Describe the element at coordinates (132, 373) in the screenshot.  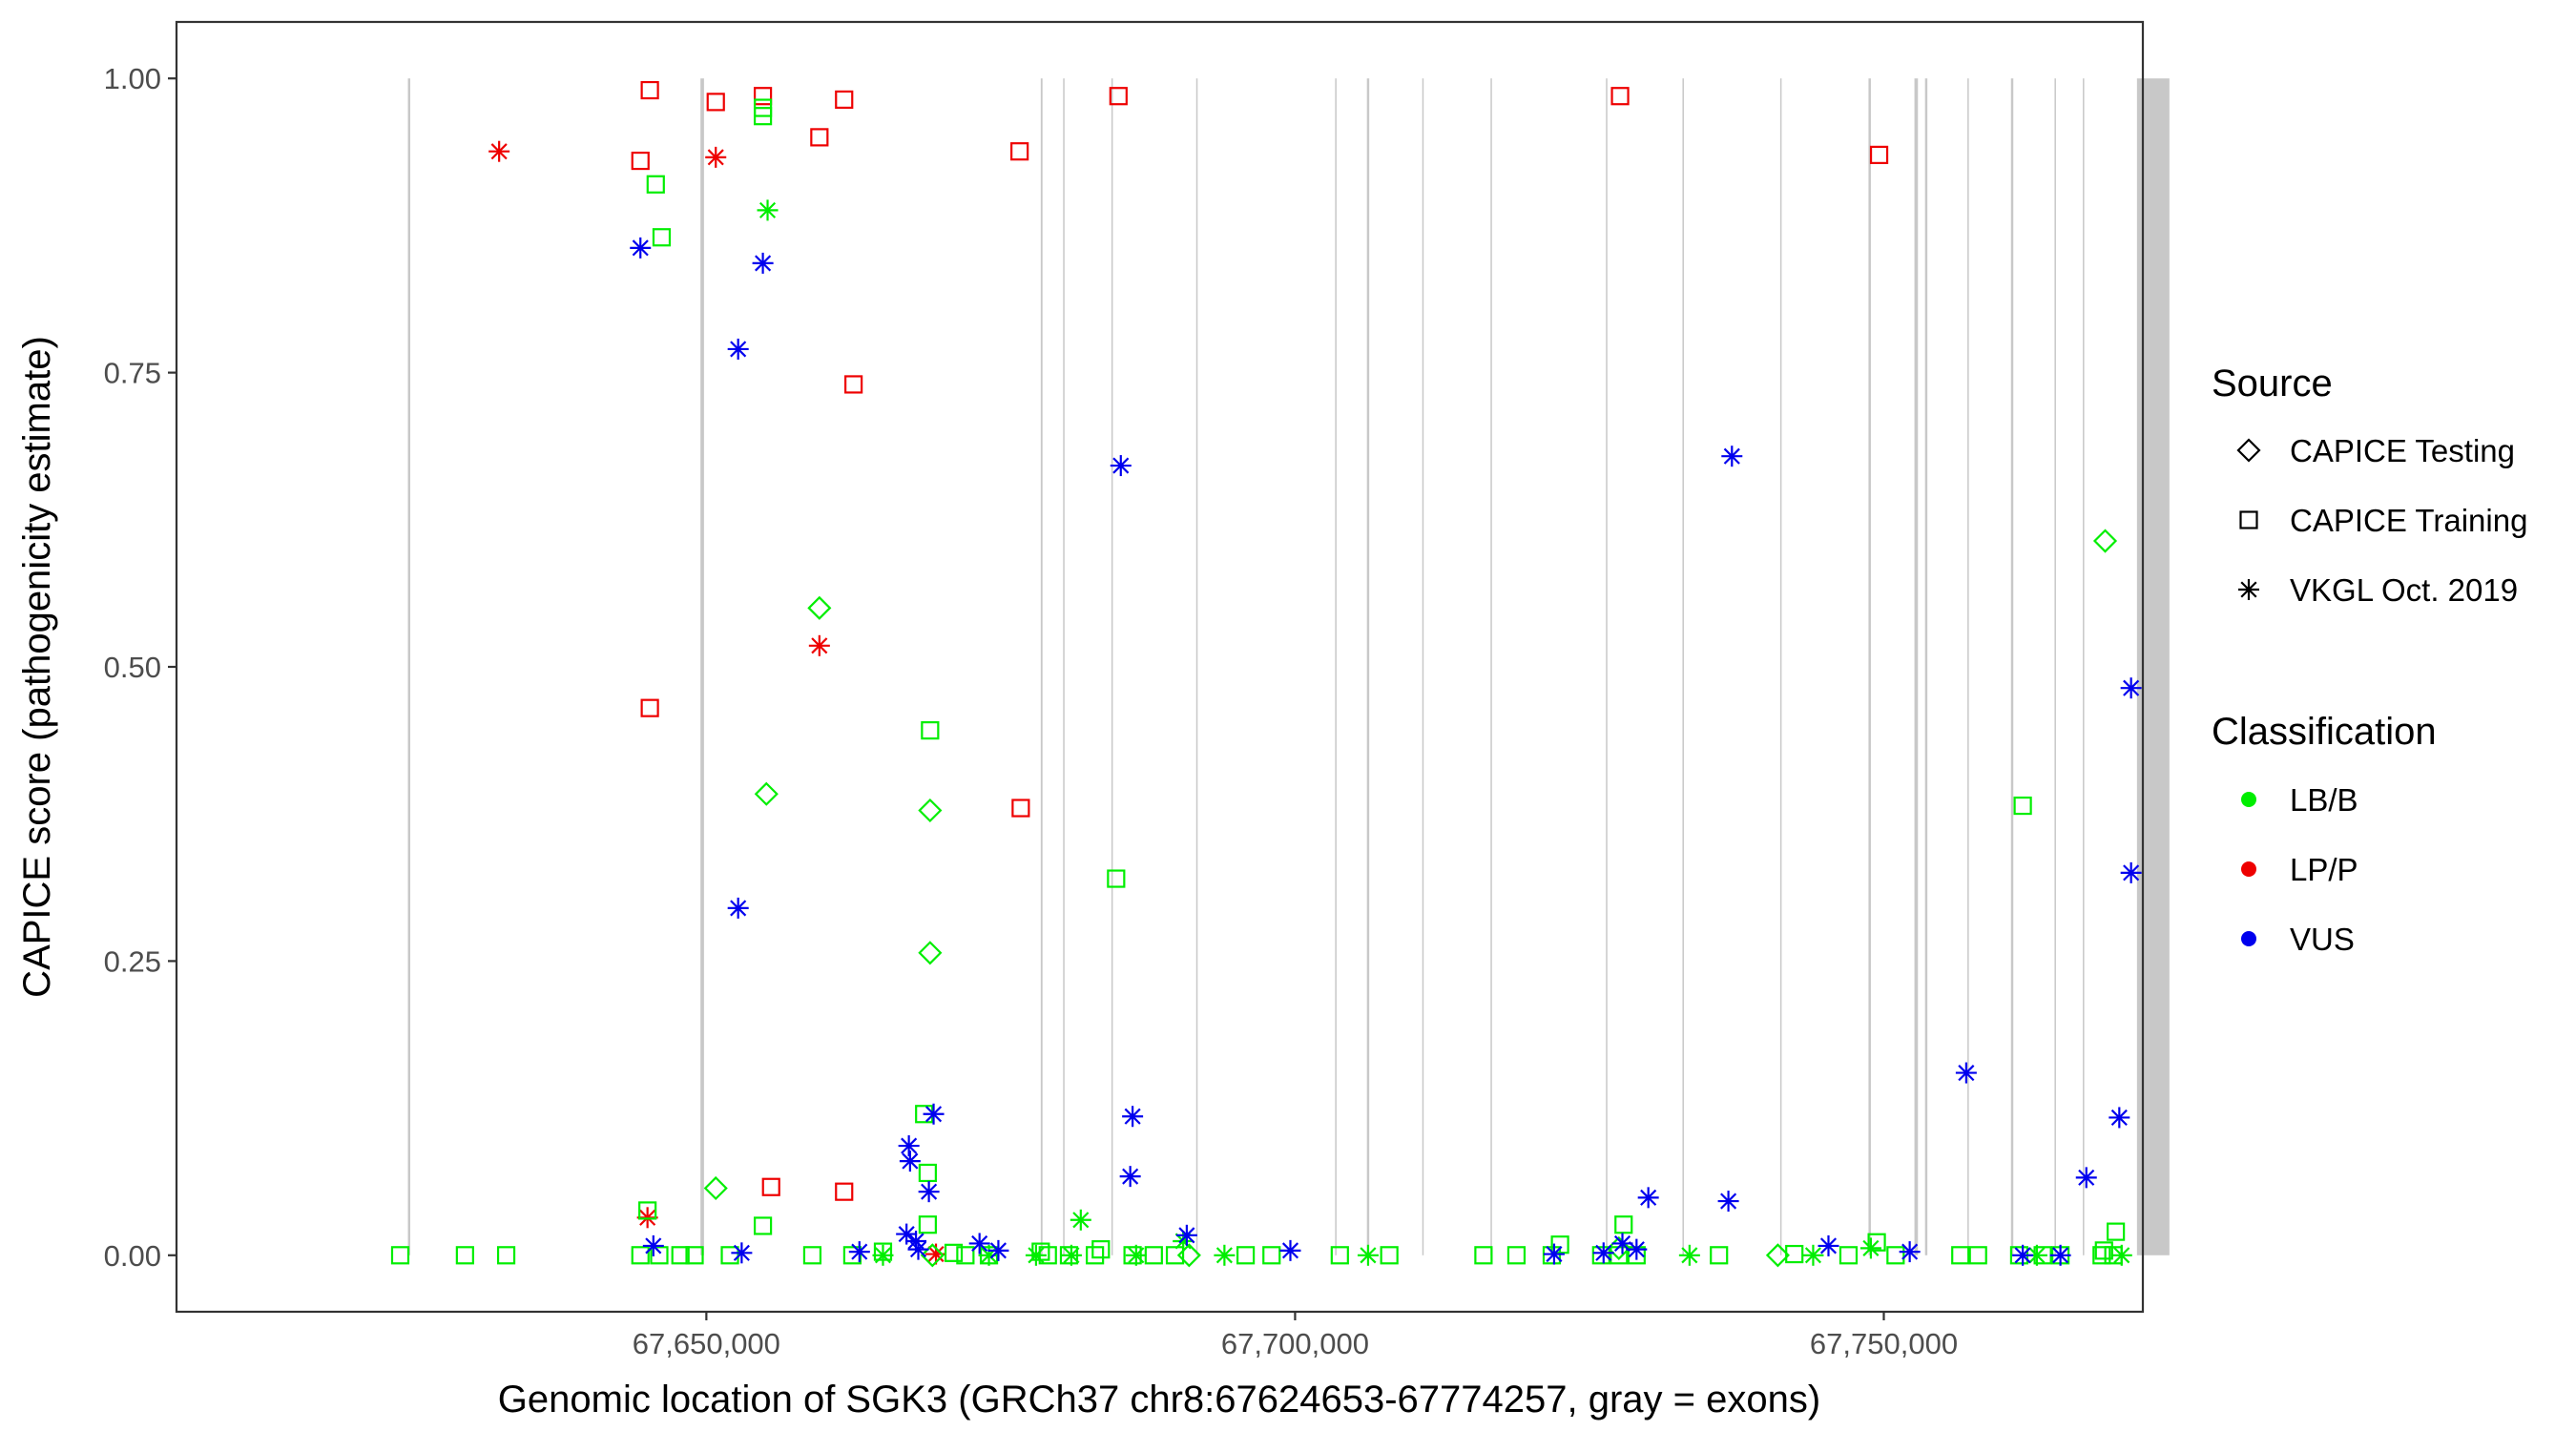
I see `y-tick-label: 0.75` at that location.